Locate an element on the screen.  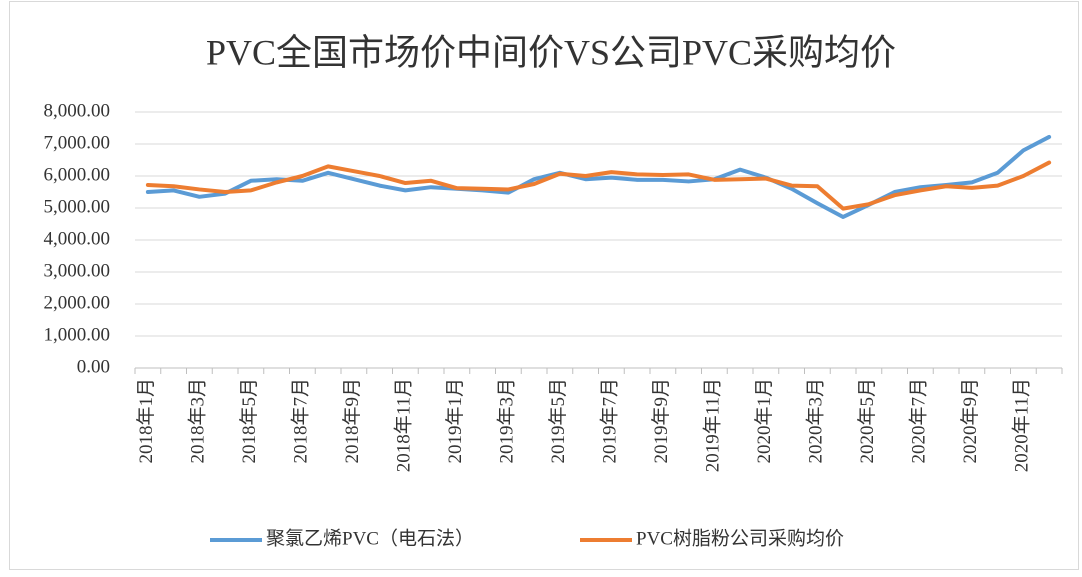
x-tick-label: 2020年9月 is located at coordinates (970, 421).